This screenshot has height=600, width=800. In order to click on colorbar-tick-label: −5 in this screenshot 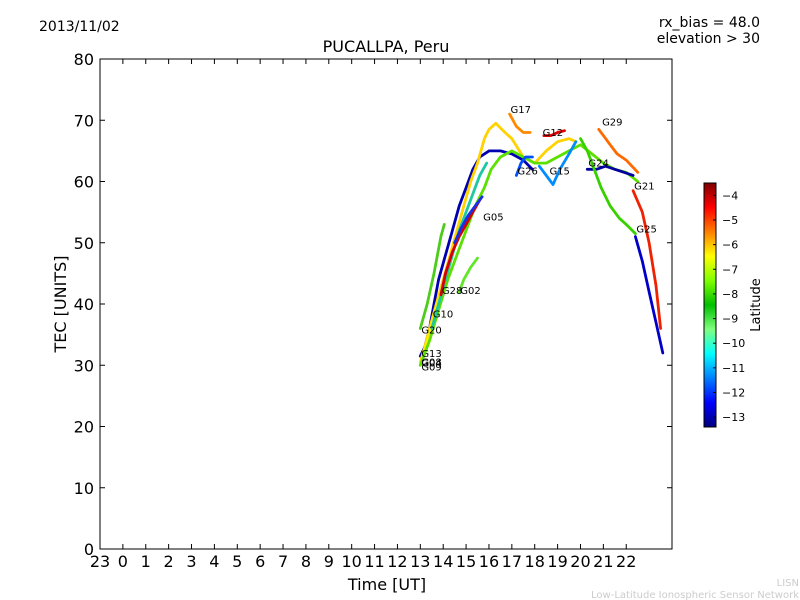, I will do `click(730, 220)`.